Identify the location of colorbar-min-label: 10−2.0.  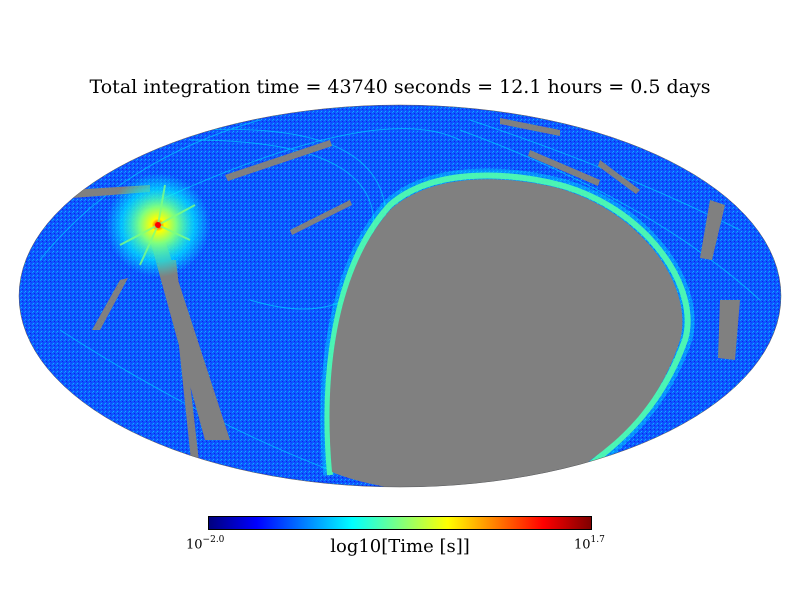
(205, 544).